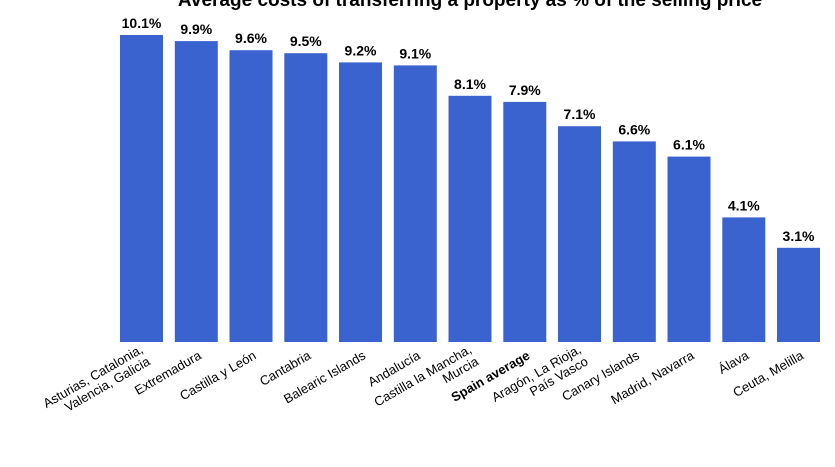  I want to click on category-label-11: Álava, so click(734, 362).